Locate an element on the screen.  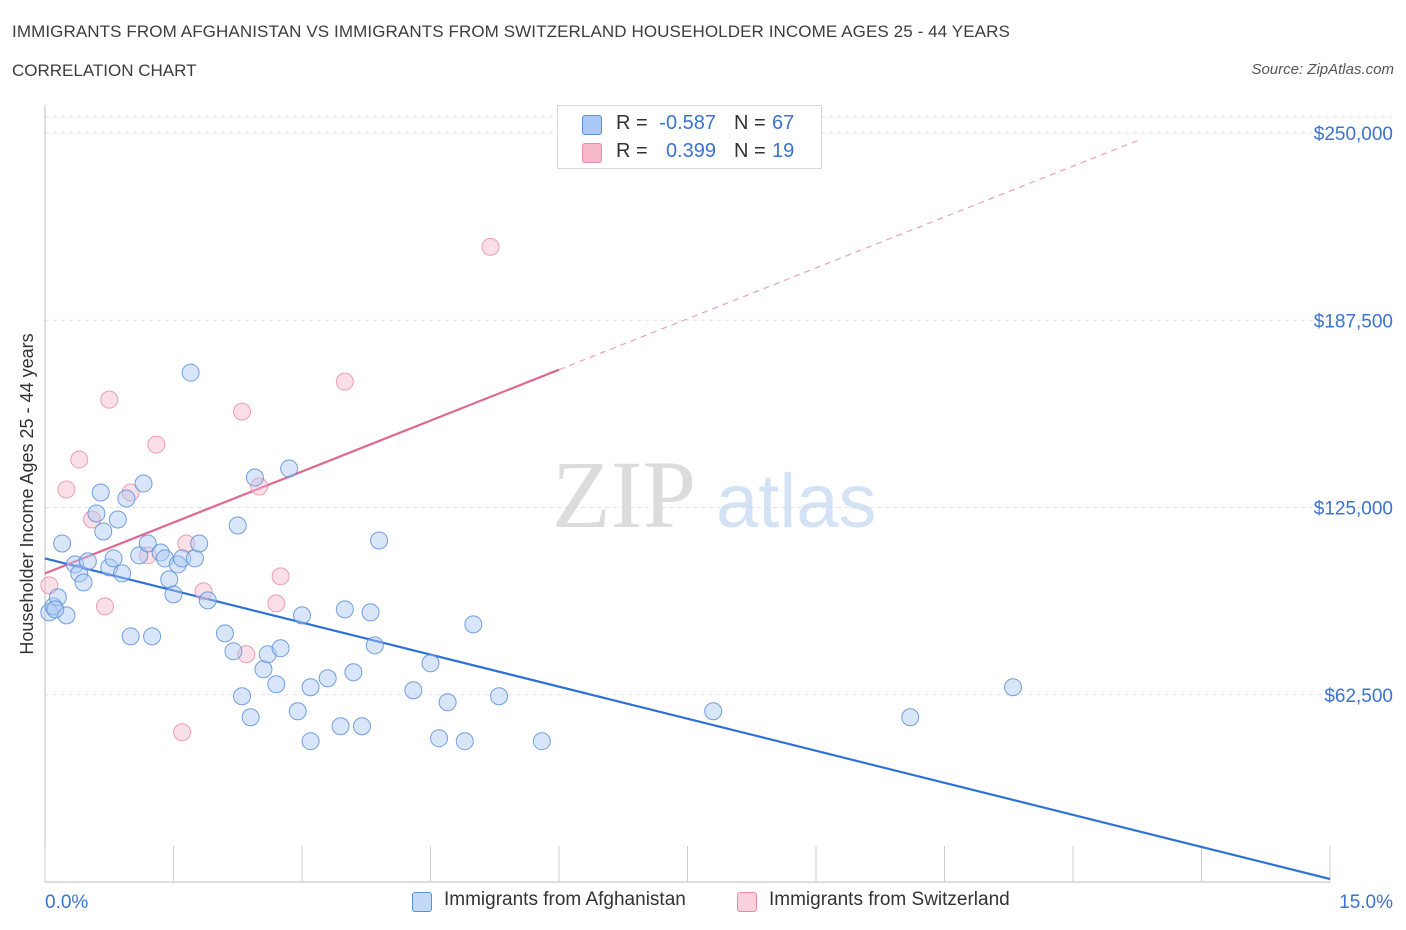
afghanistan-swatch-icon is located at coordinates (592, 125).